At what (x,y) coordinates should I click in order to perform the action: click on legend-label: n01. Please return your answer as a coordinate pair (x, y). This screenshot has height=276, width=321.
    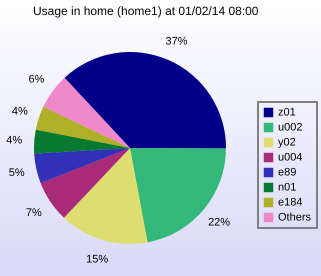
    Looking at the image, I should click on (287, 188).